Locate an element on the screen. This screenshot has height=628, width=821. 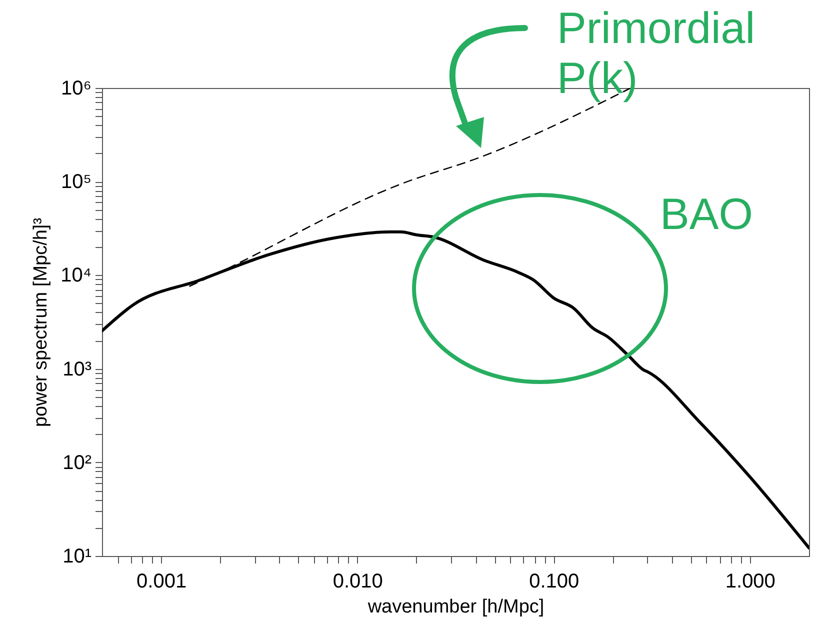
x-tick-label: 0.010 is located at coordinates (357, 581).